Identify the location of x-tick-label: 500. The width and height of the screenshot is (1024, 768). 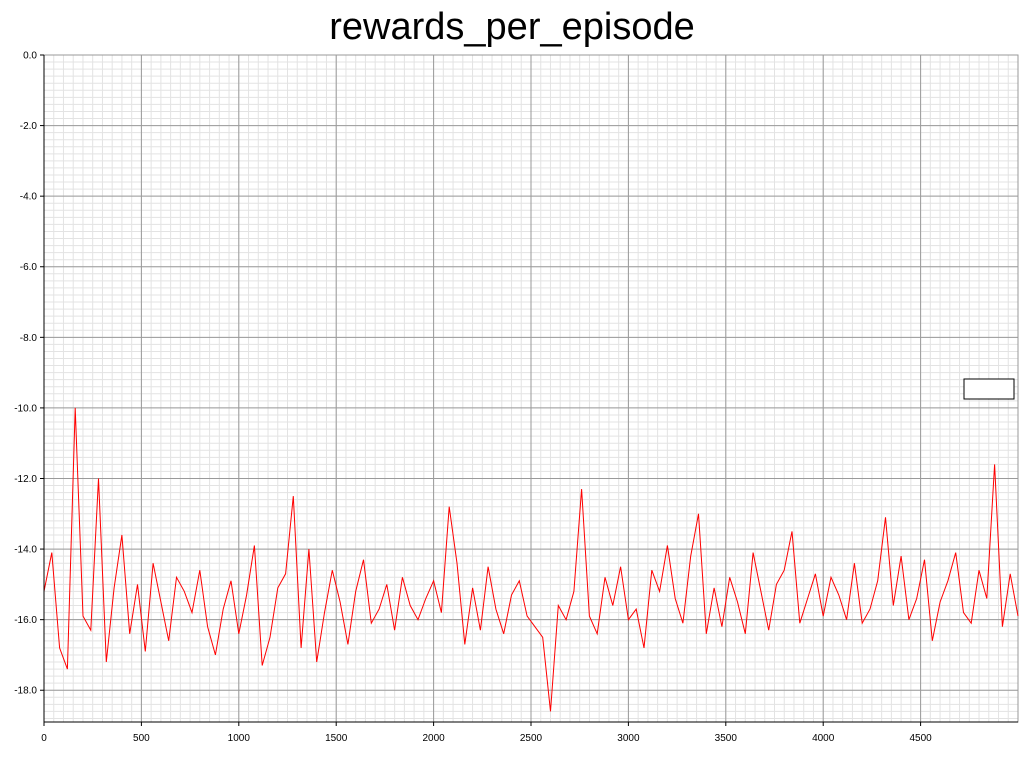
(141, 738).